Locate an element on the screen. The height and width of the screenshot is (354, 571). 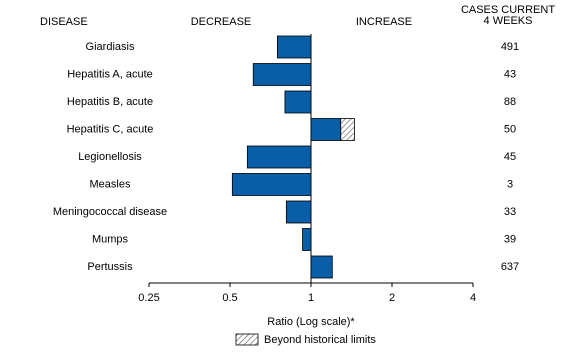
category-label: Pertussis is located at coordinates (110, 267).